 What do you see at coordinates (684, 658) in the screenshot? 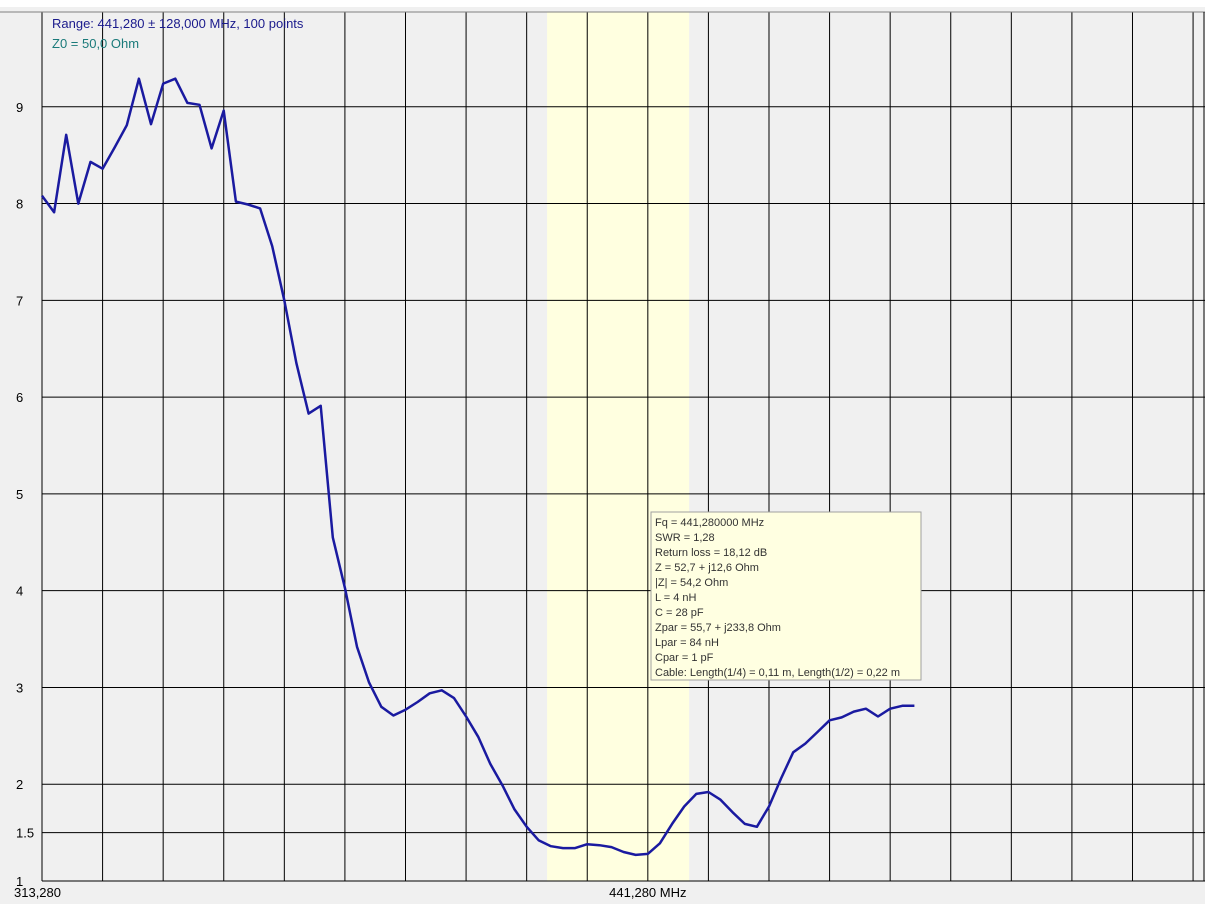
I see `info-line: Cpar = 1 pF` at bounding box center [684, 658].